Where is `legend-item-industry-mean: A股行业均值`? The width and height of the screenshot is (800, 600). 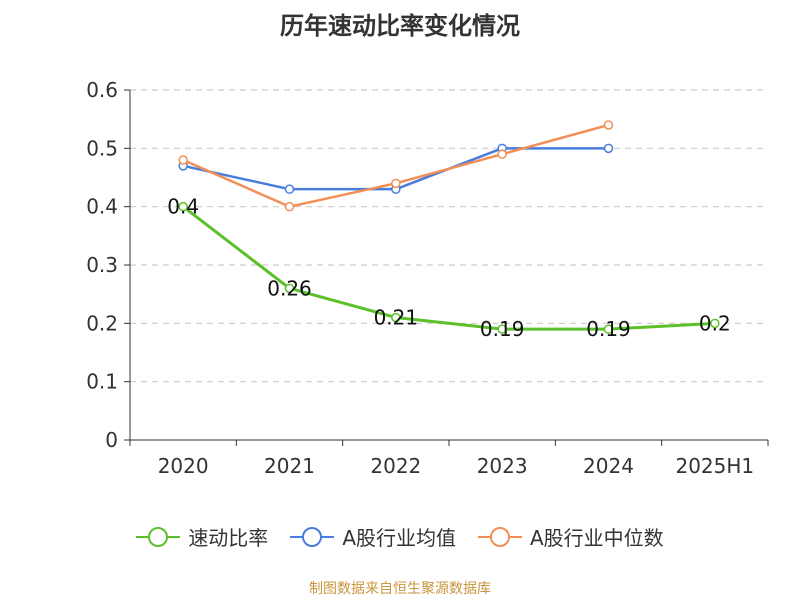
legend-item-industry-mean: A股行业均值 is located at coordinates (373, 536).